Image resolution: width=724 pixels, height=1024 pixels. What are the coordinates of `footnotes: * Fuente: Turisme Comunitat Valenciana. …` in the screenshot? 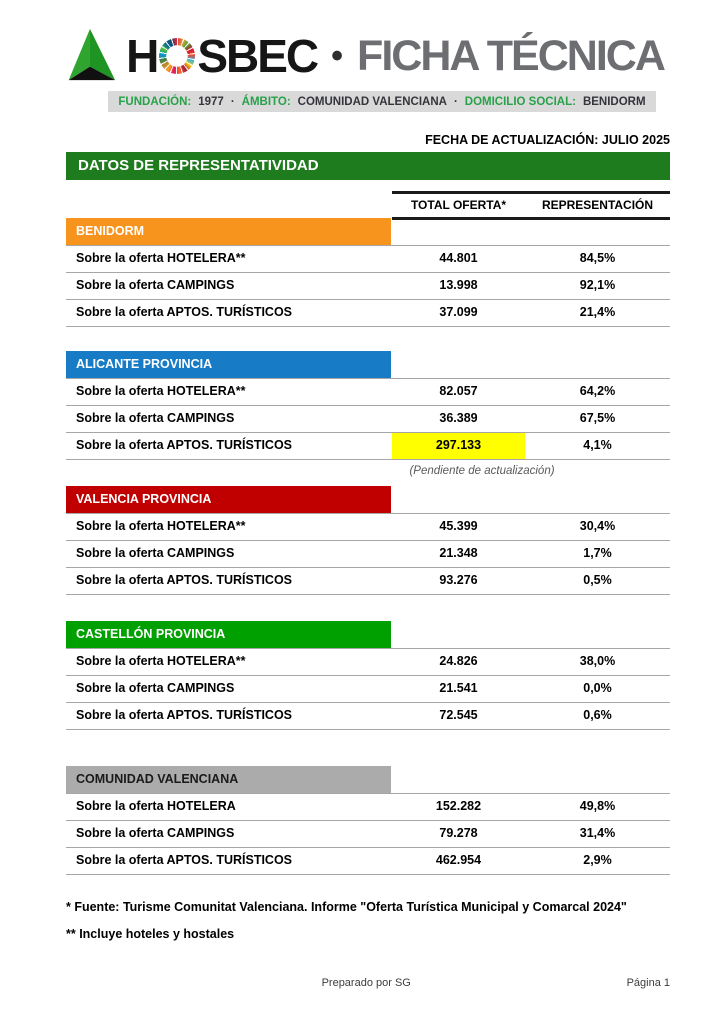 It's located at (368, 927).